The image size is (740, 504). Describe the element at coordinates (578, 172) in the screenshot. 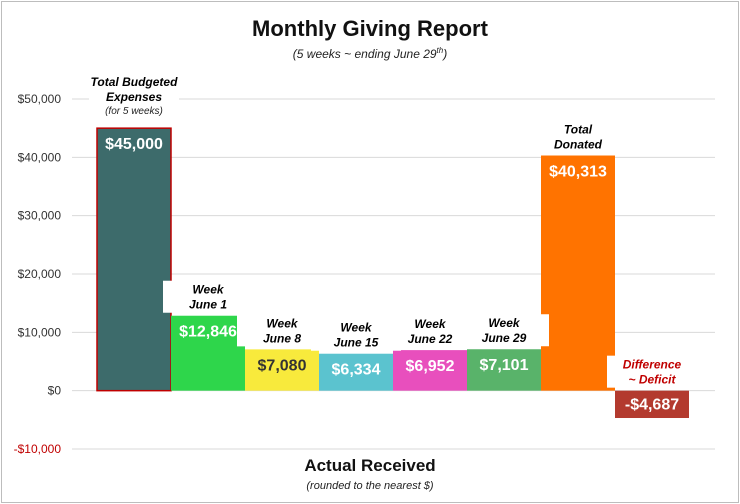

I see `data-label: $40,313` at that location.